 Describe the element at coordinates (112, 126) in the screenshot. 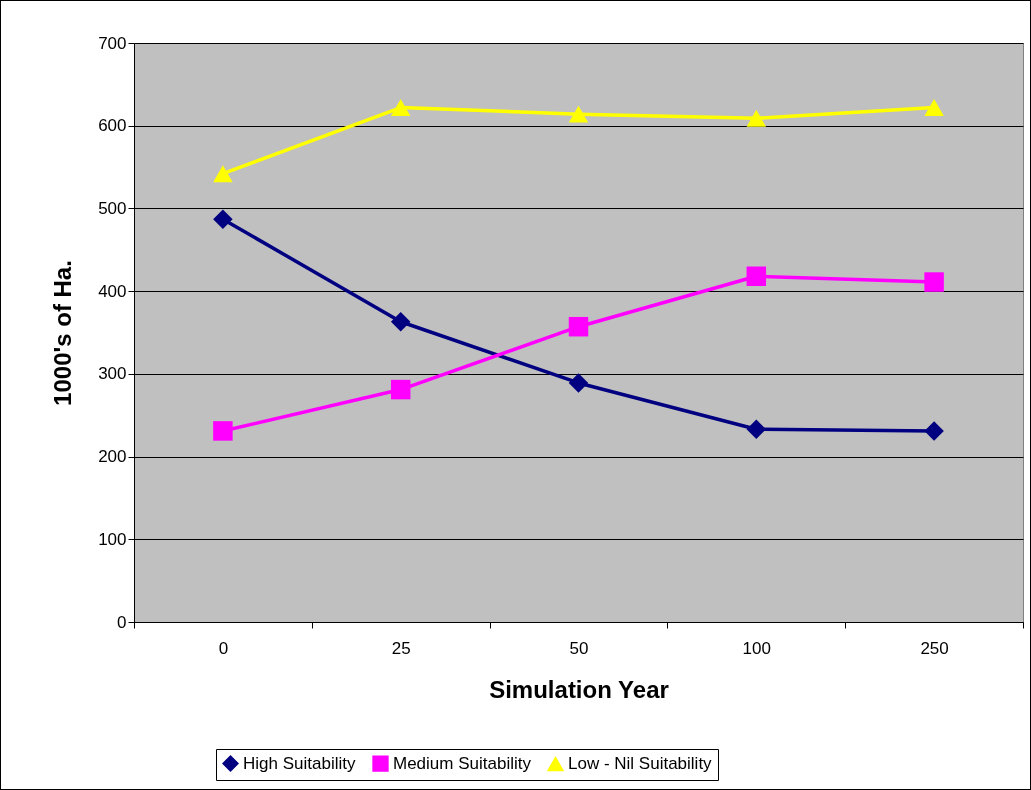

I see `y-tick-label: 600` at that location.